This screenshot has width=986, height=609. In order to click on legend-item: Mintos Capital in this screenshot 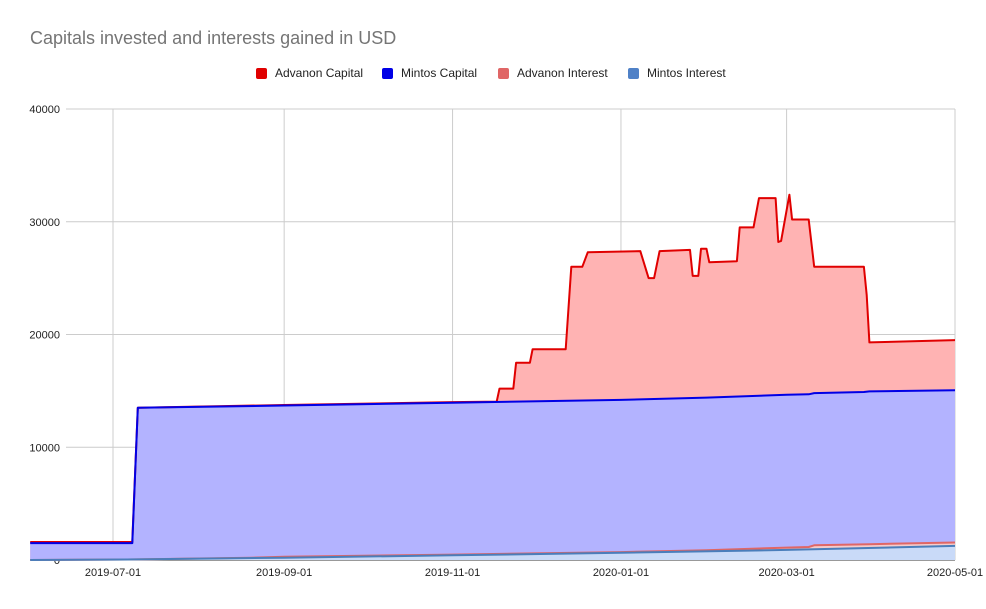, I will do `click(429, 73)`.